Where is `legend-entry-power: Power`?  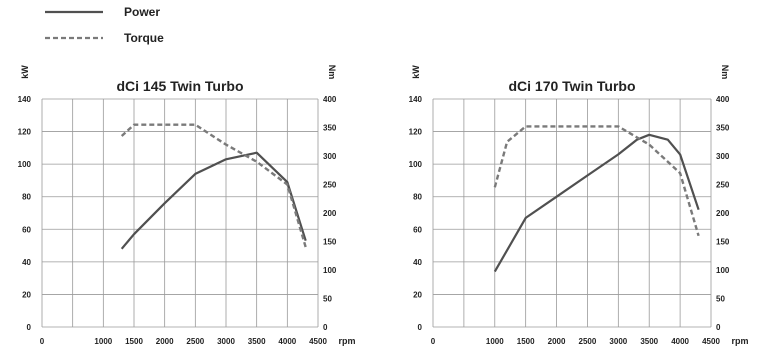
legend-entry-power: Power is located at coordinates (102, 12).